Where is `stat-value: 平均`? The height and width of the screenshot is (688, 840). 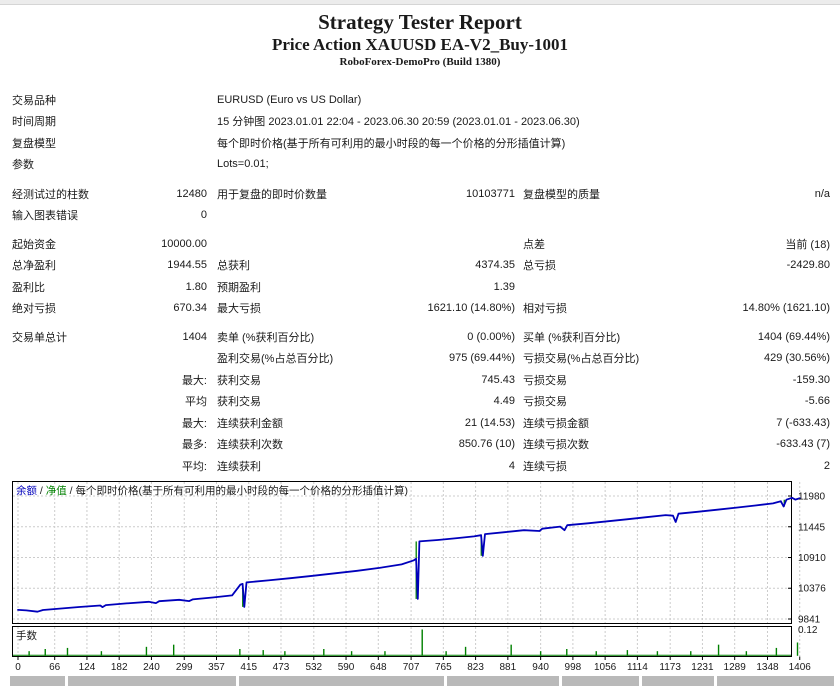
stat-value: 平均 is located at coordinates (196, 402).